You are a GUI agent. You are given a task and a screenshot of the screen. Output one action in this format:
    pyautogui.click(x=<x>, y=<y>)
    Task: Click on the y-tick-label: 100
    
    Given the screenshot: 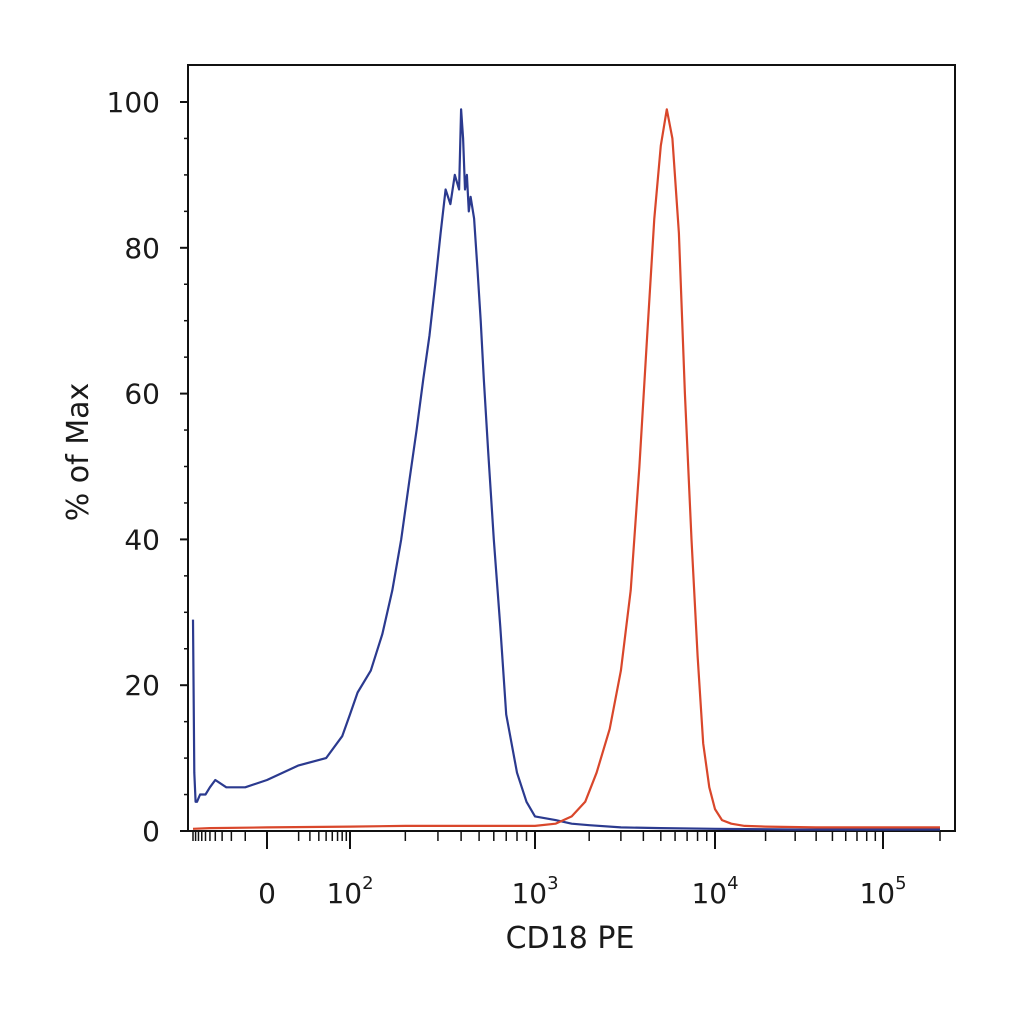 What is the action you would take?
    pyautogui.click(x=133, y=102)
    